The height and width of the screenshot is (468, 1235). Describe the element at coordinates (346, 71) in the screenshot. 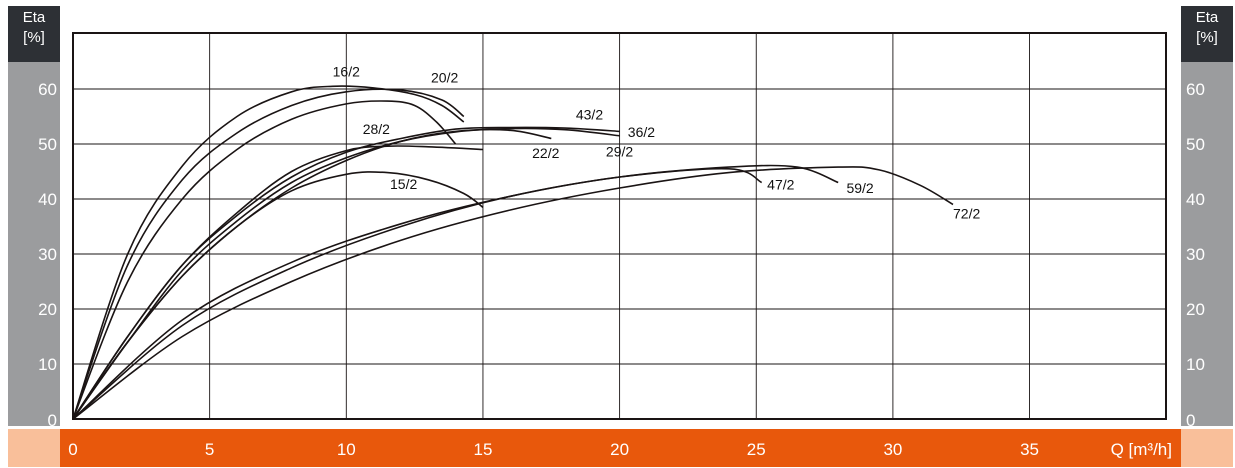

I see `curve-label-16-2: 16/2` at that location.